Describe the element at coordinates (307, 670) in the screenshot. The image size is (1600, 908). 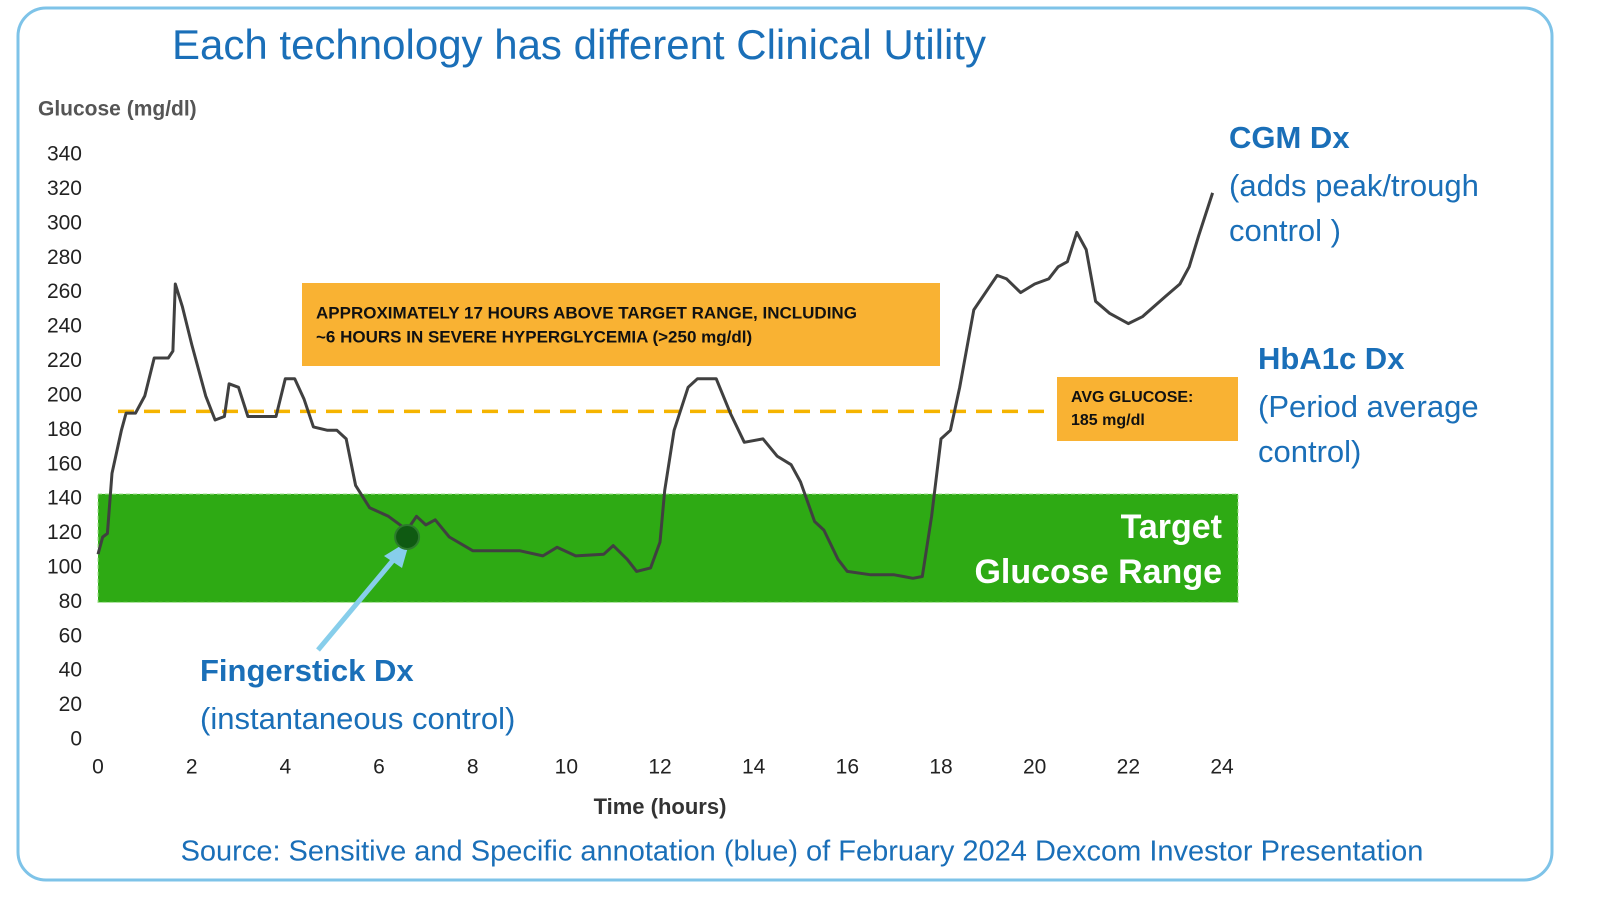
I see `fingerstick-title: Fingerstick Dx` at that location.